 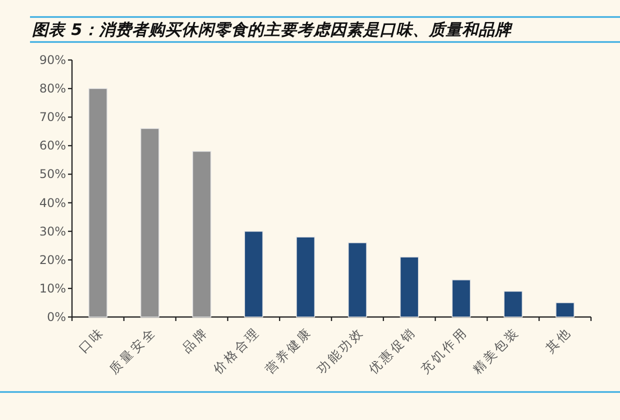 What do you see at coordinates (52, 259) in the screenshot?
I see `y-tick-label: 20%` at bounding box center [52, 259].